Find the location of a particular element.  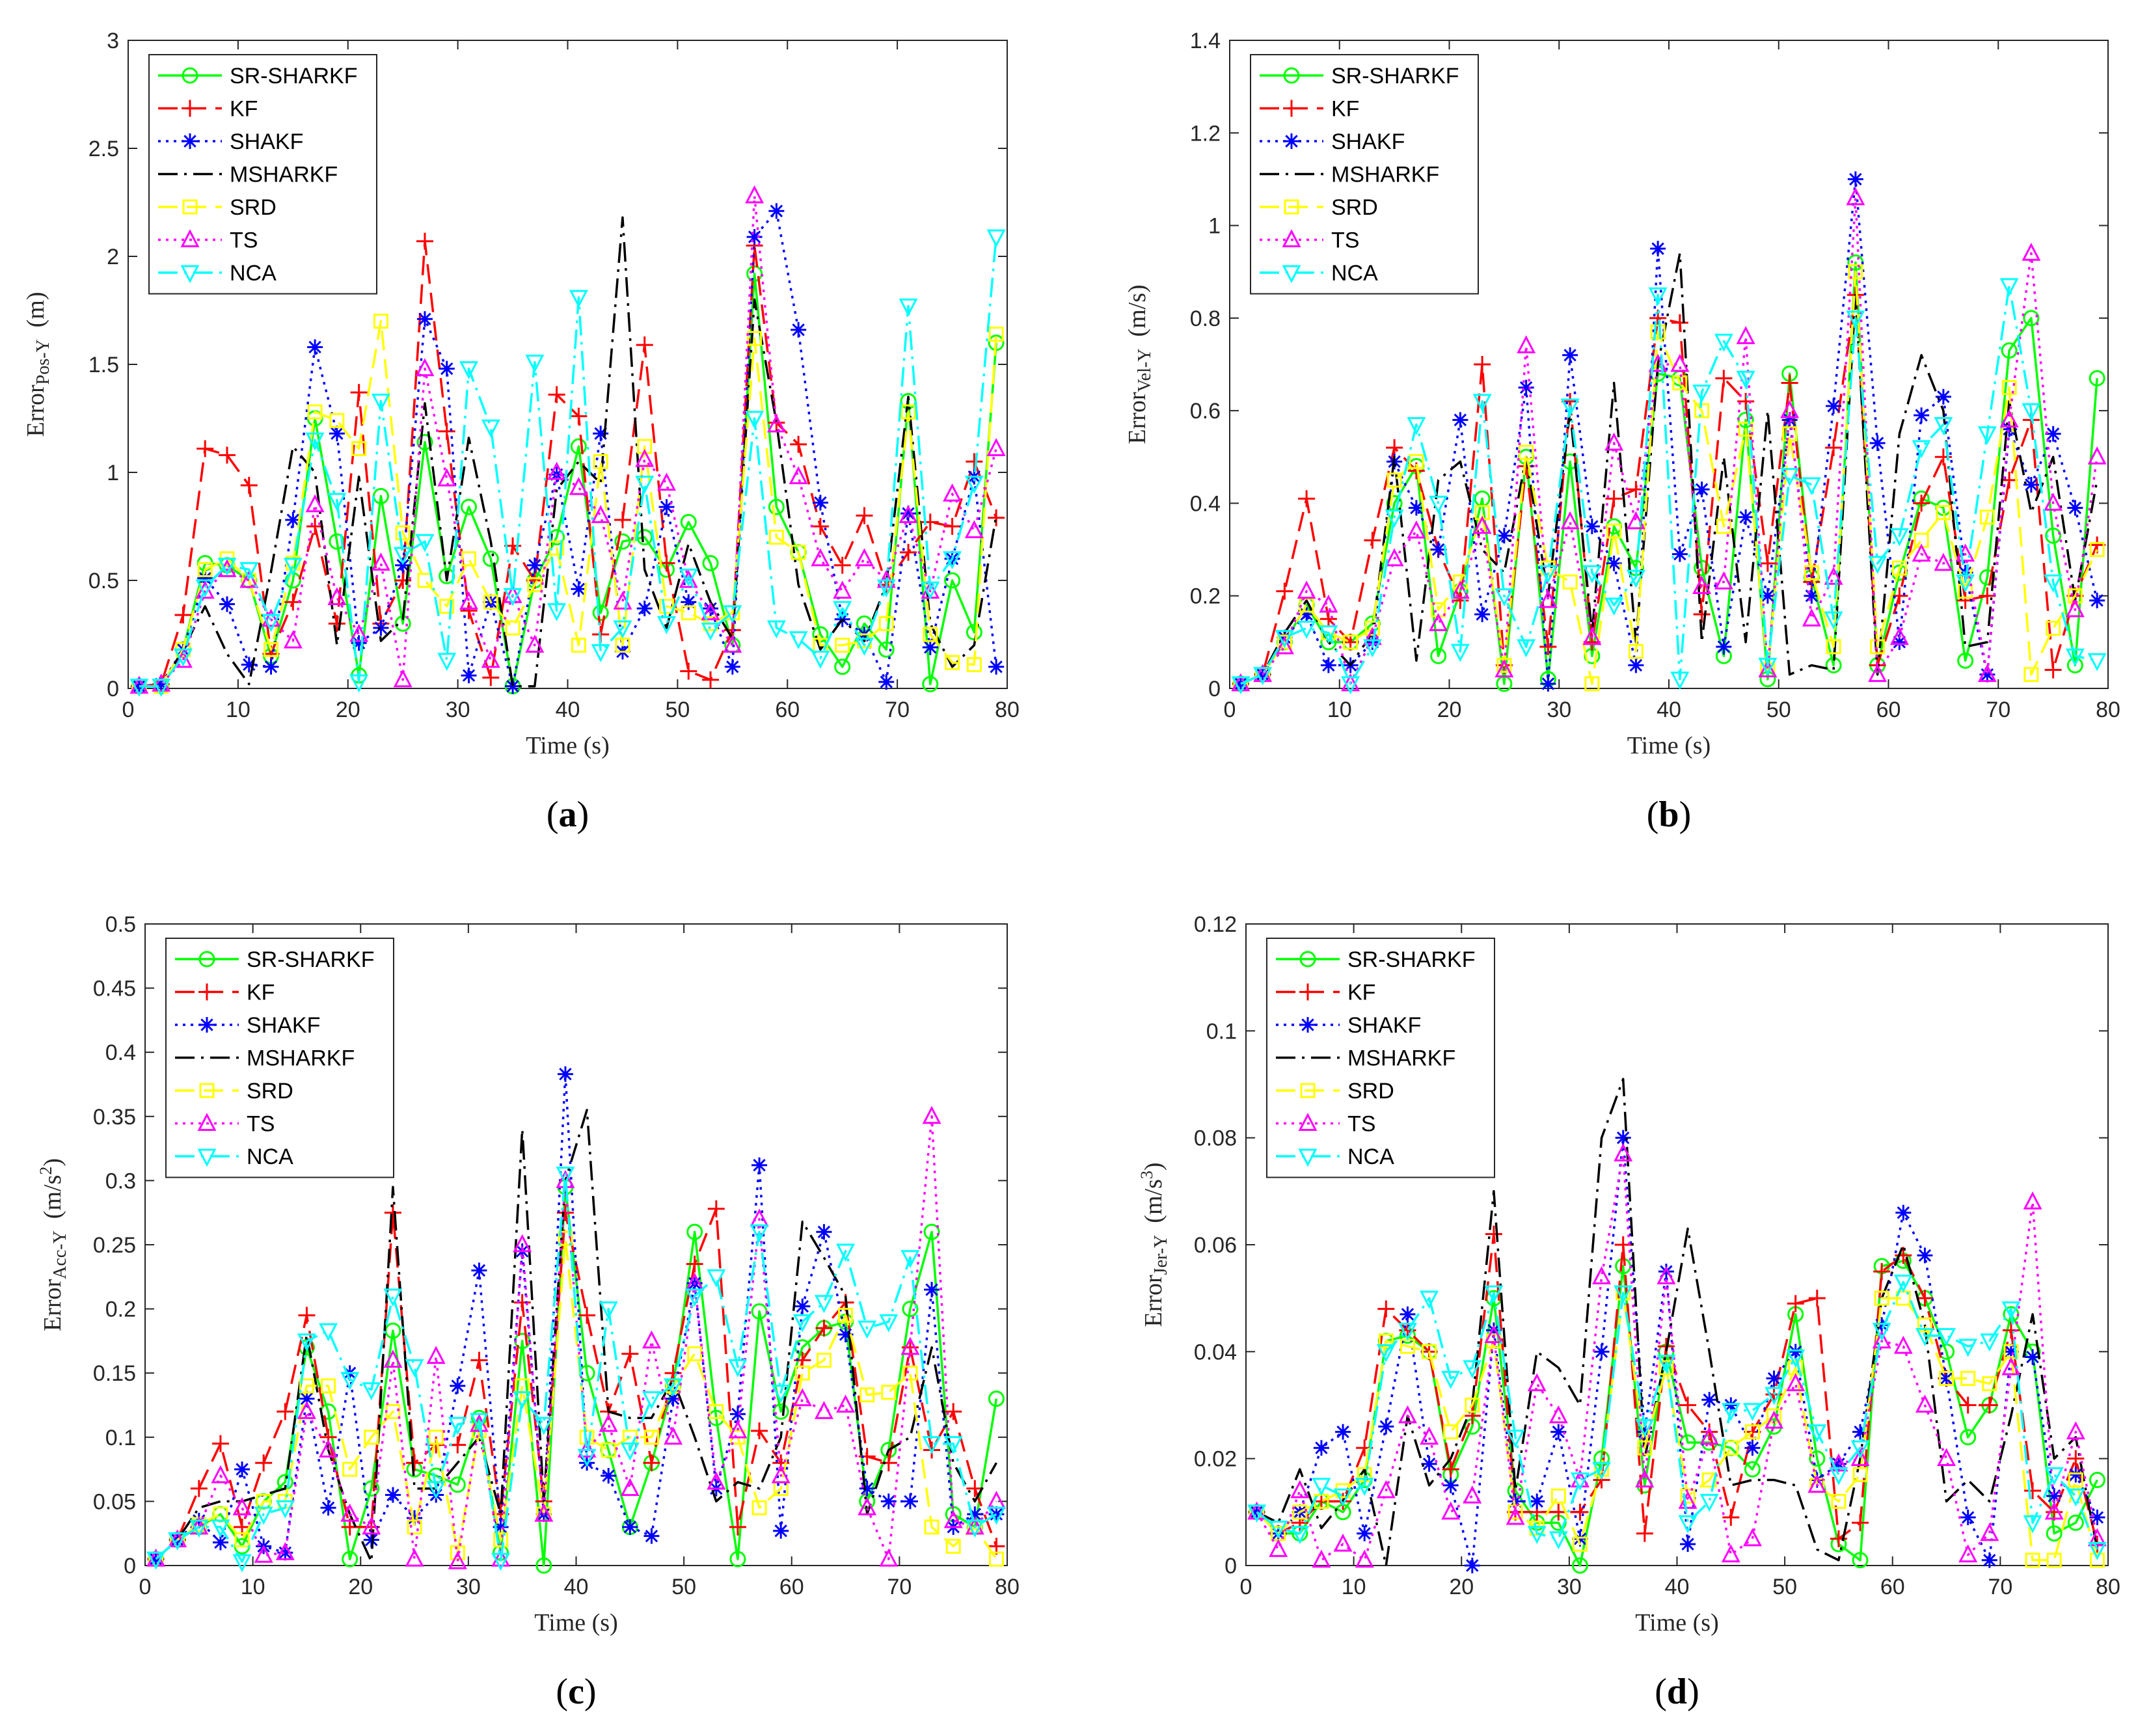

series-line-msharkf is located at coordinates (576, 1336).